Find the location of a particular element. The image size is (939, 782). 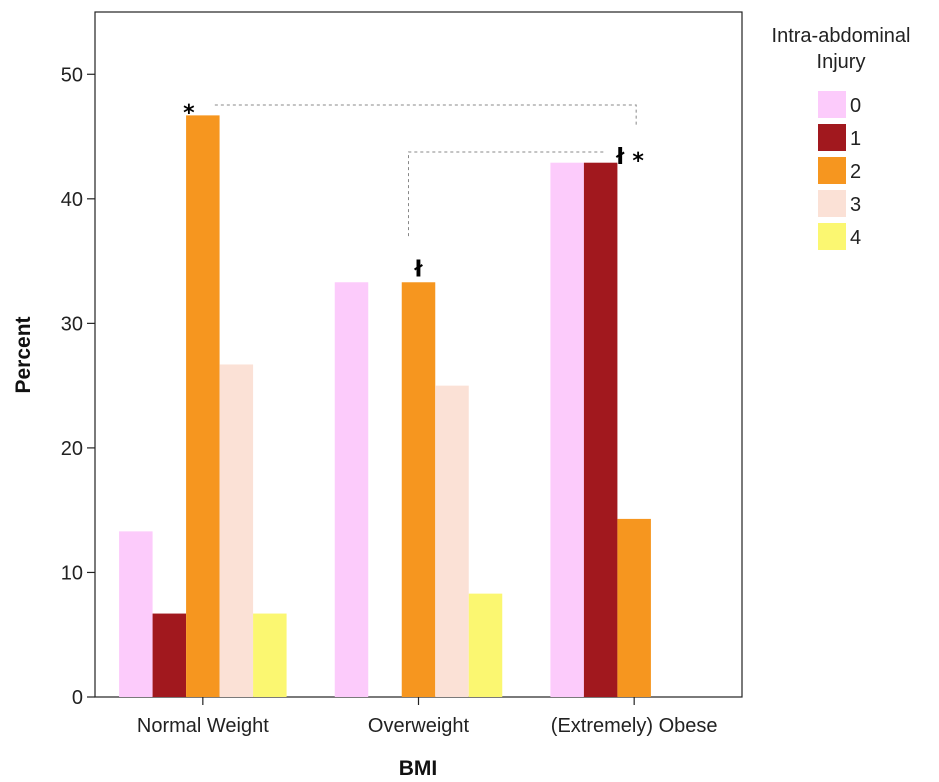

x-axis: Normal Weight Overweight (Extremely) Obese is located at coordinates (427, 717).